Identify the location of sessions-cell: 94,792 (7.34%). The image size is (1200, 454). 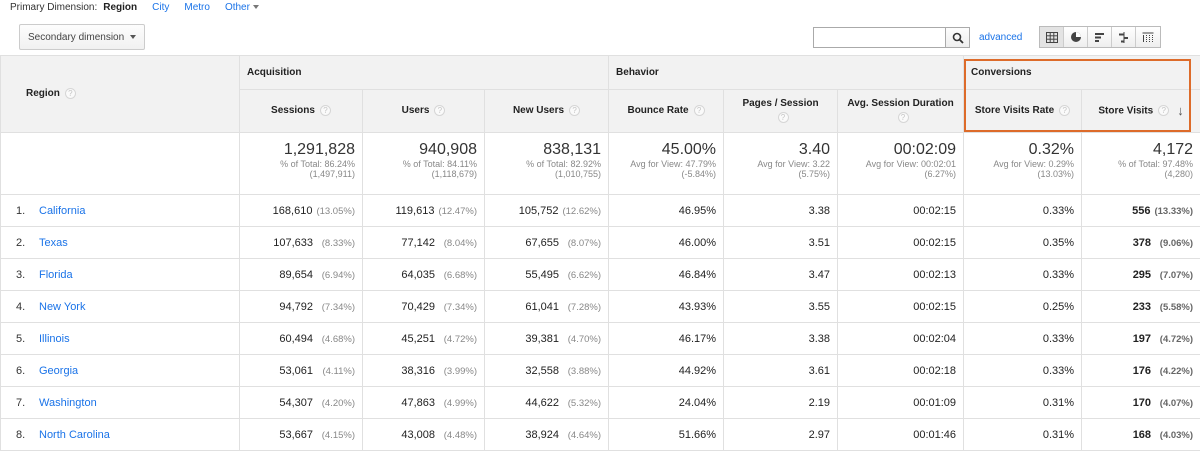
(301, 306).